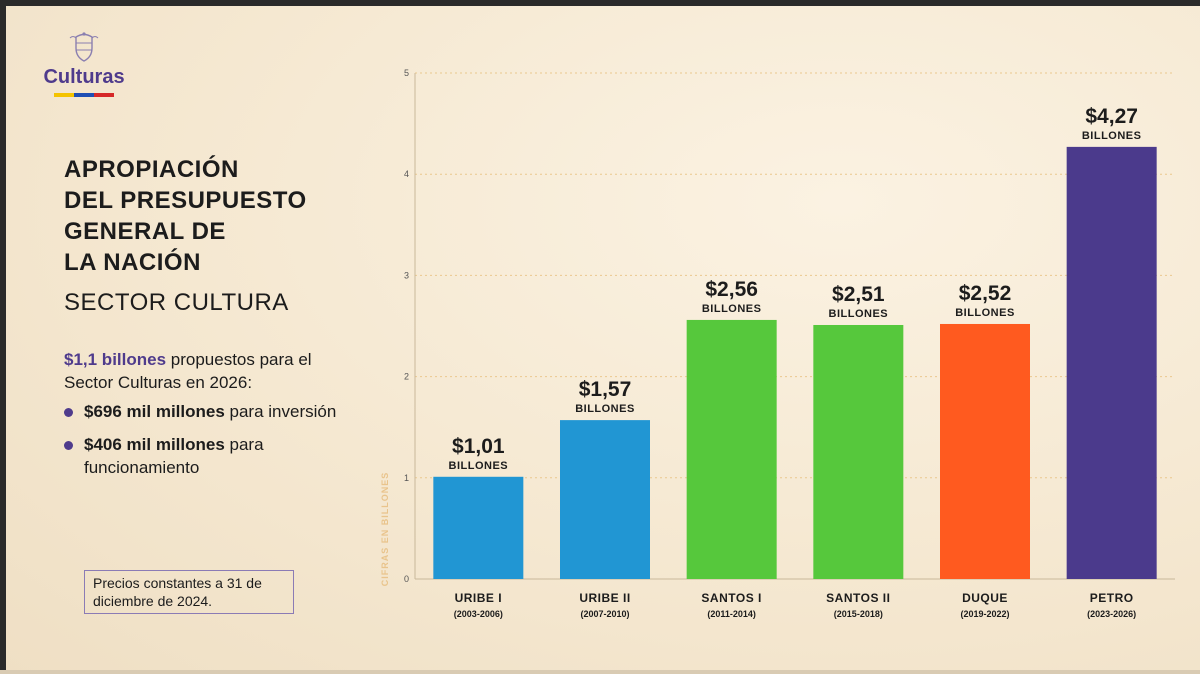 This screenshot has width=1200, height=674. I want to click on x-tick-label: PETRO, so click(1112, 598).